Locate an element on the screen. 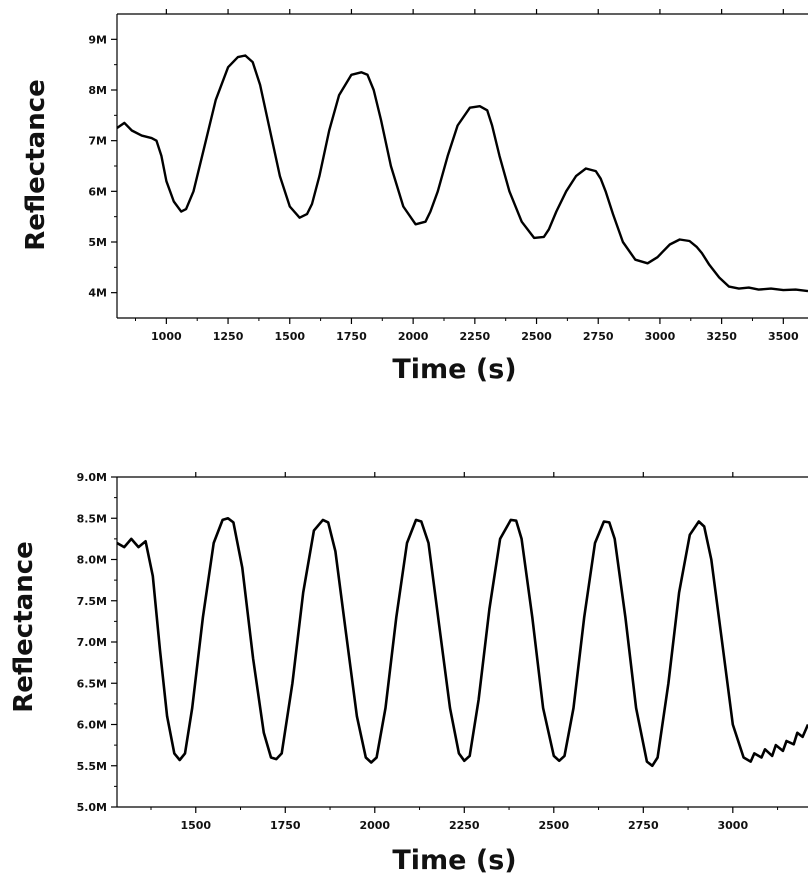 Image resolution: width=808 pixels, height=879 pixels. y-tick-label: 5M is located at coordinates (97, 242).